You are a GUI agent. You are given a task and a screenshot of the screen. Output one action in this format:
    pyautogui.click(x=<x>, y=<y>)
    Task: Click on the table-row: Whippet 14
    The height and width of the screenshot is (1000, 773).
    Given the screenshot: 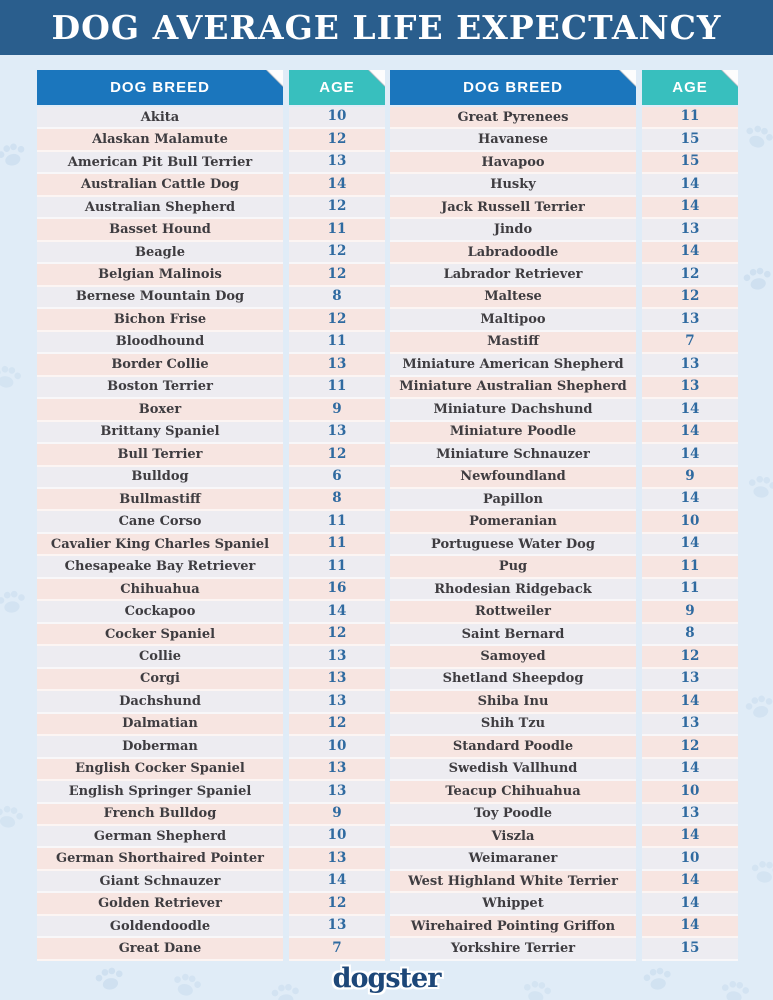 What is the action you would take?
    pyautogui.click(x=564, y=904)
    